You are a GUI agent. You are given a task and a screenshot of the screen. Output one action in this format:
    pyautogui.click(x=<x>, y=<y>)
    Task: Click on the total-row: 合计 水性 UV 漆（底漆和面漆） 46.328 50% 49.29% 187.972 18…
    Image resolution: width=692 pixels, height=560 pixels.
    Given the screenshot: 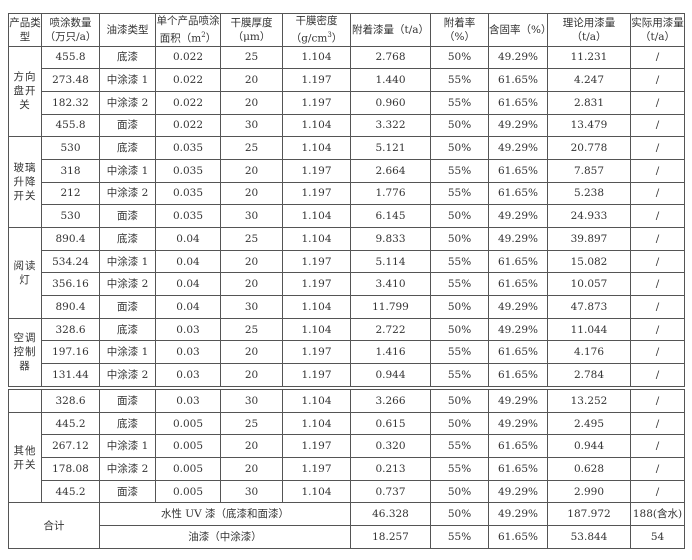 What is the action you would take?
    pyautogui.click(x=346, y=525)
    